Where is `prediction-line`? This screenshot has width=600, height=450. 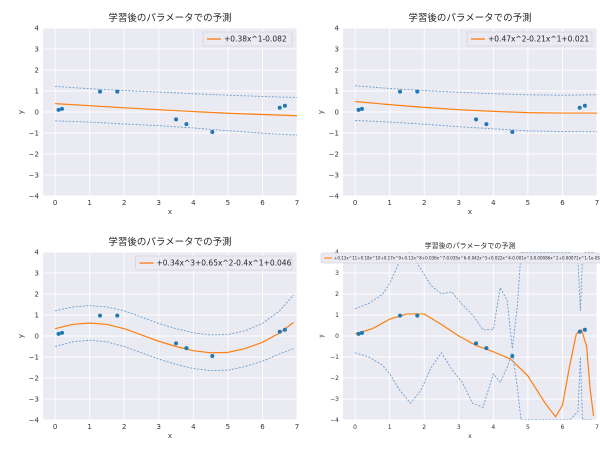
prediction-line is located at coordinates (476, 107).